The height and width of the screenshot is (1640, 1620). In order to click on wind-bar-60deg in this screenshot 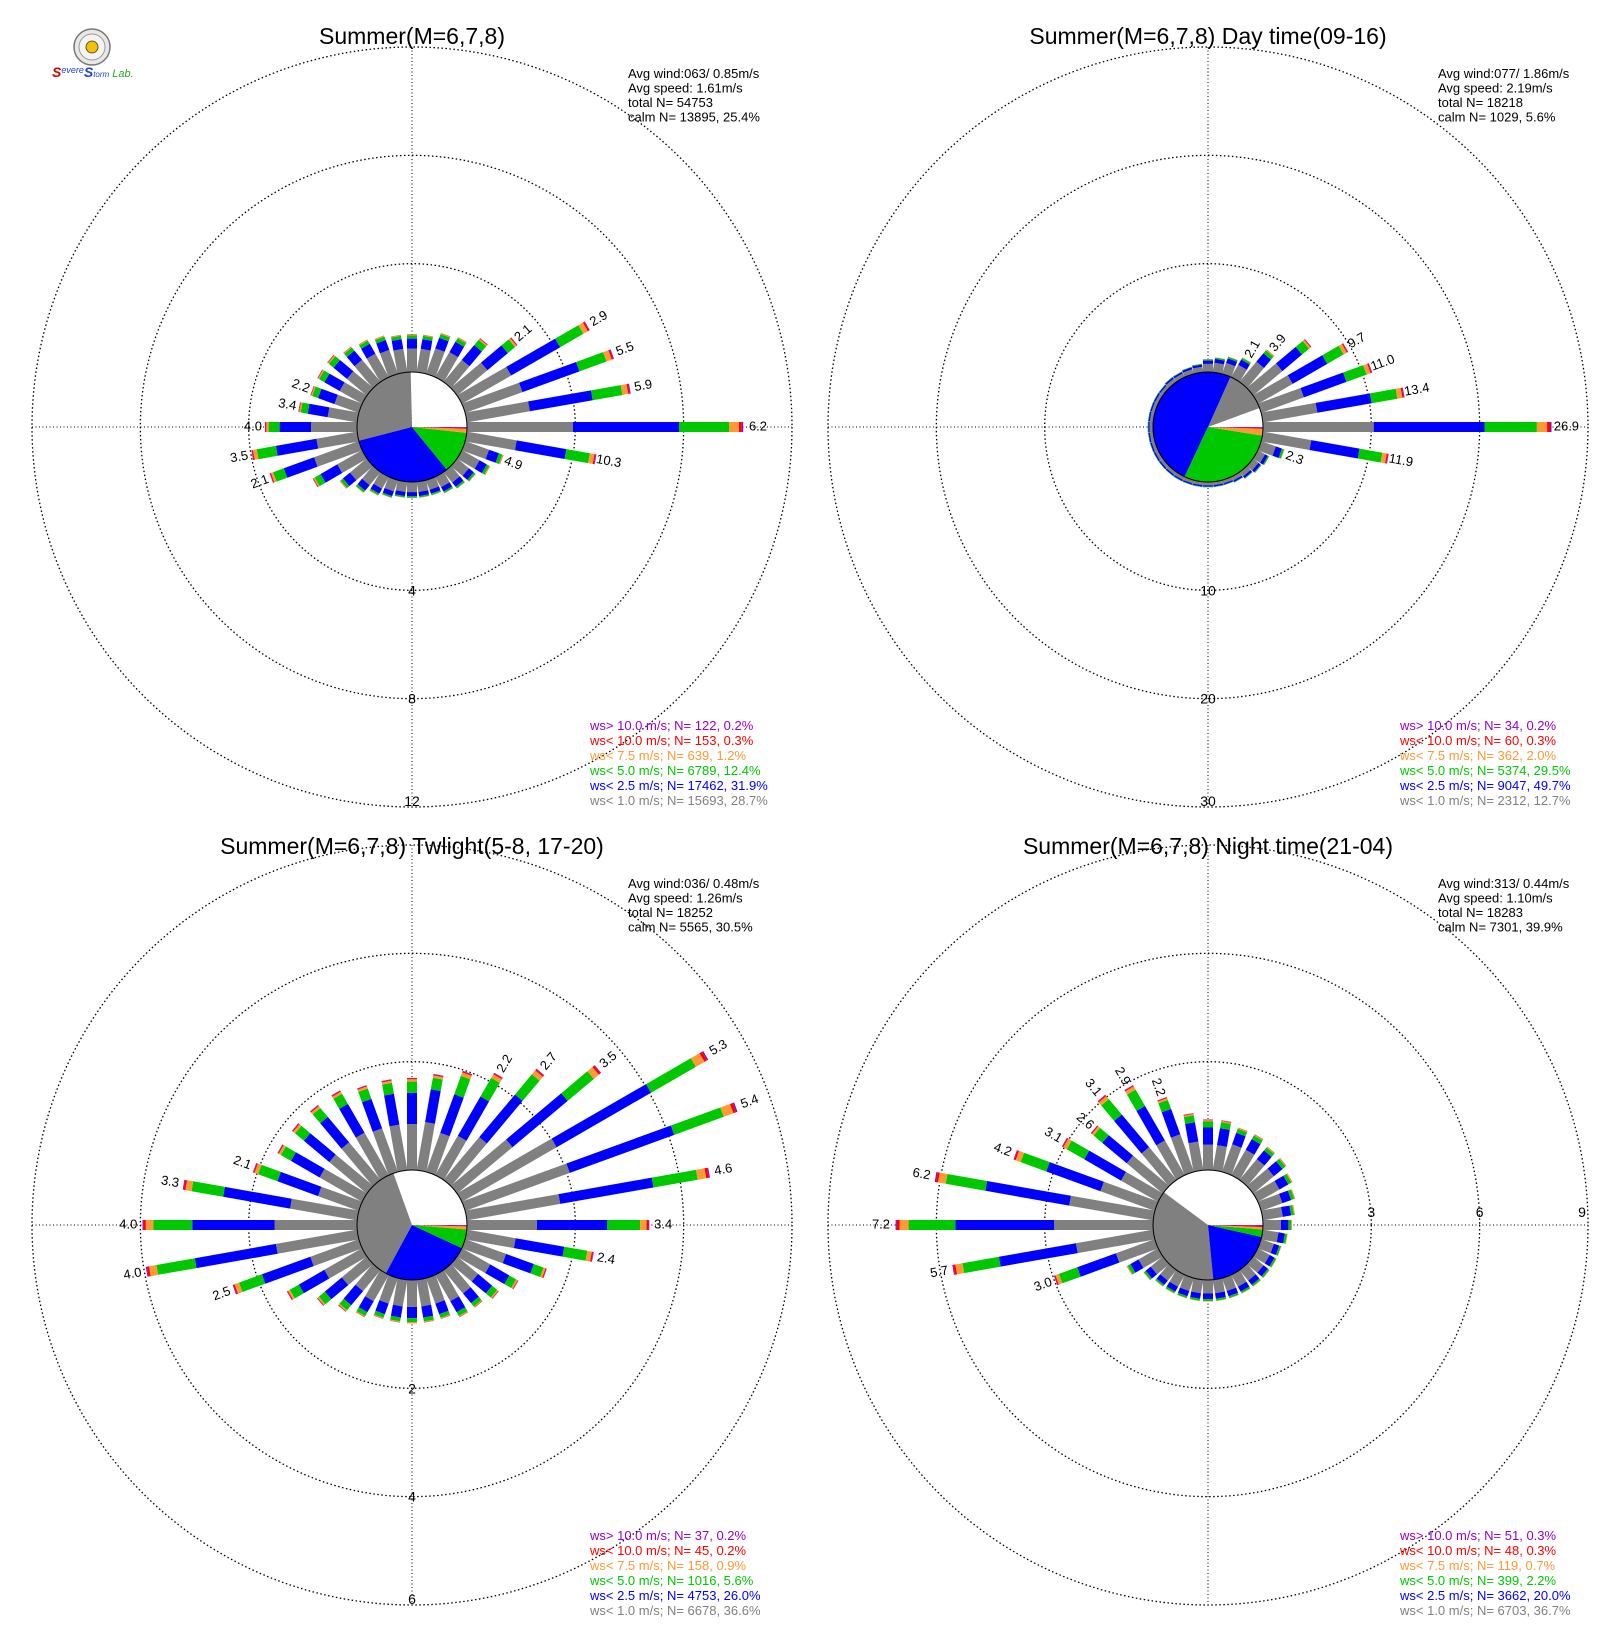, I will do `click(1301, 373)`.